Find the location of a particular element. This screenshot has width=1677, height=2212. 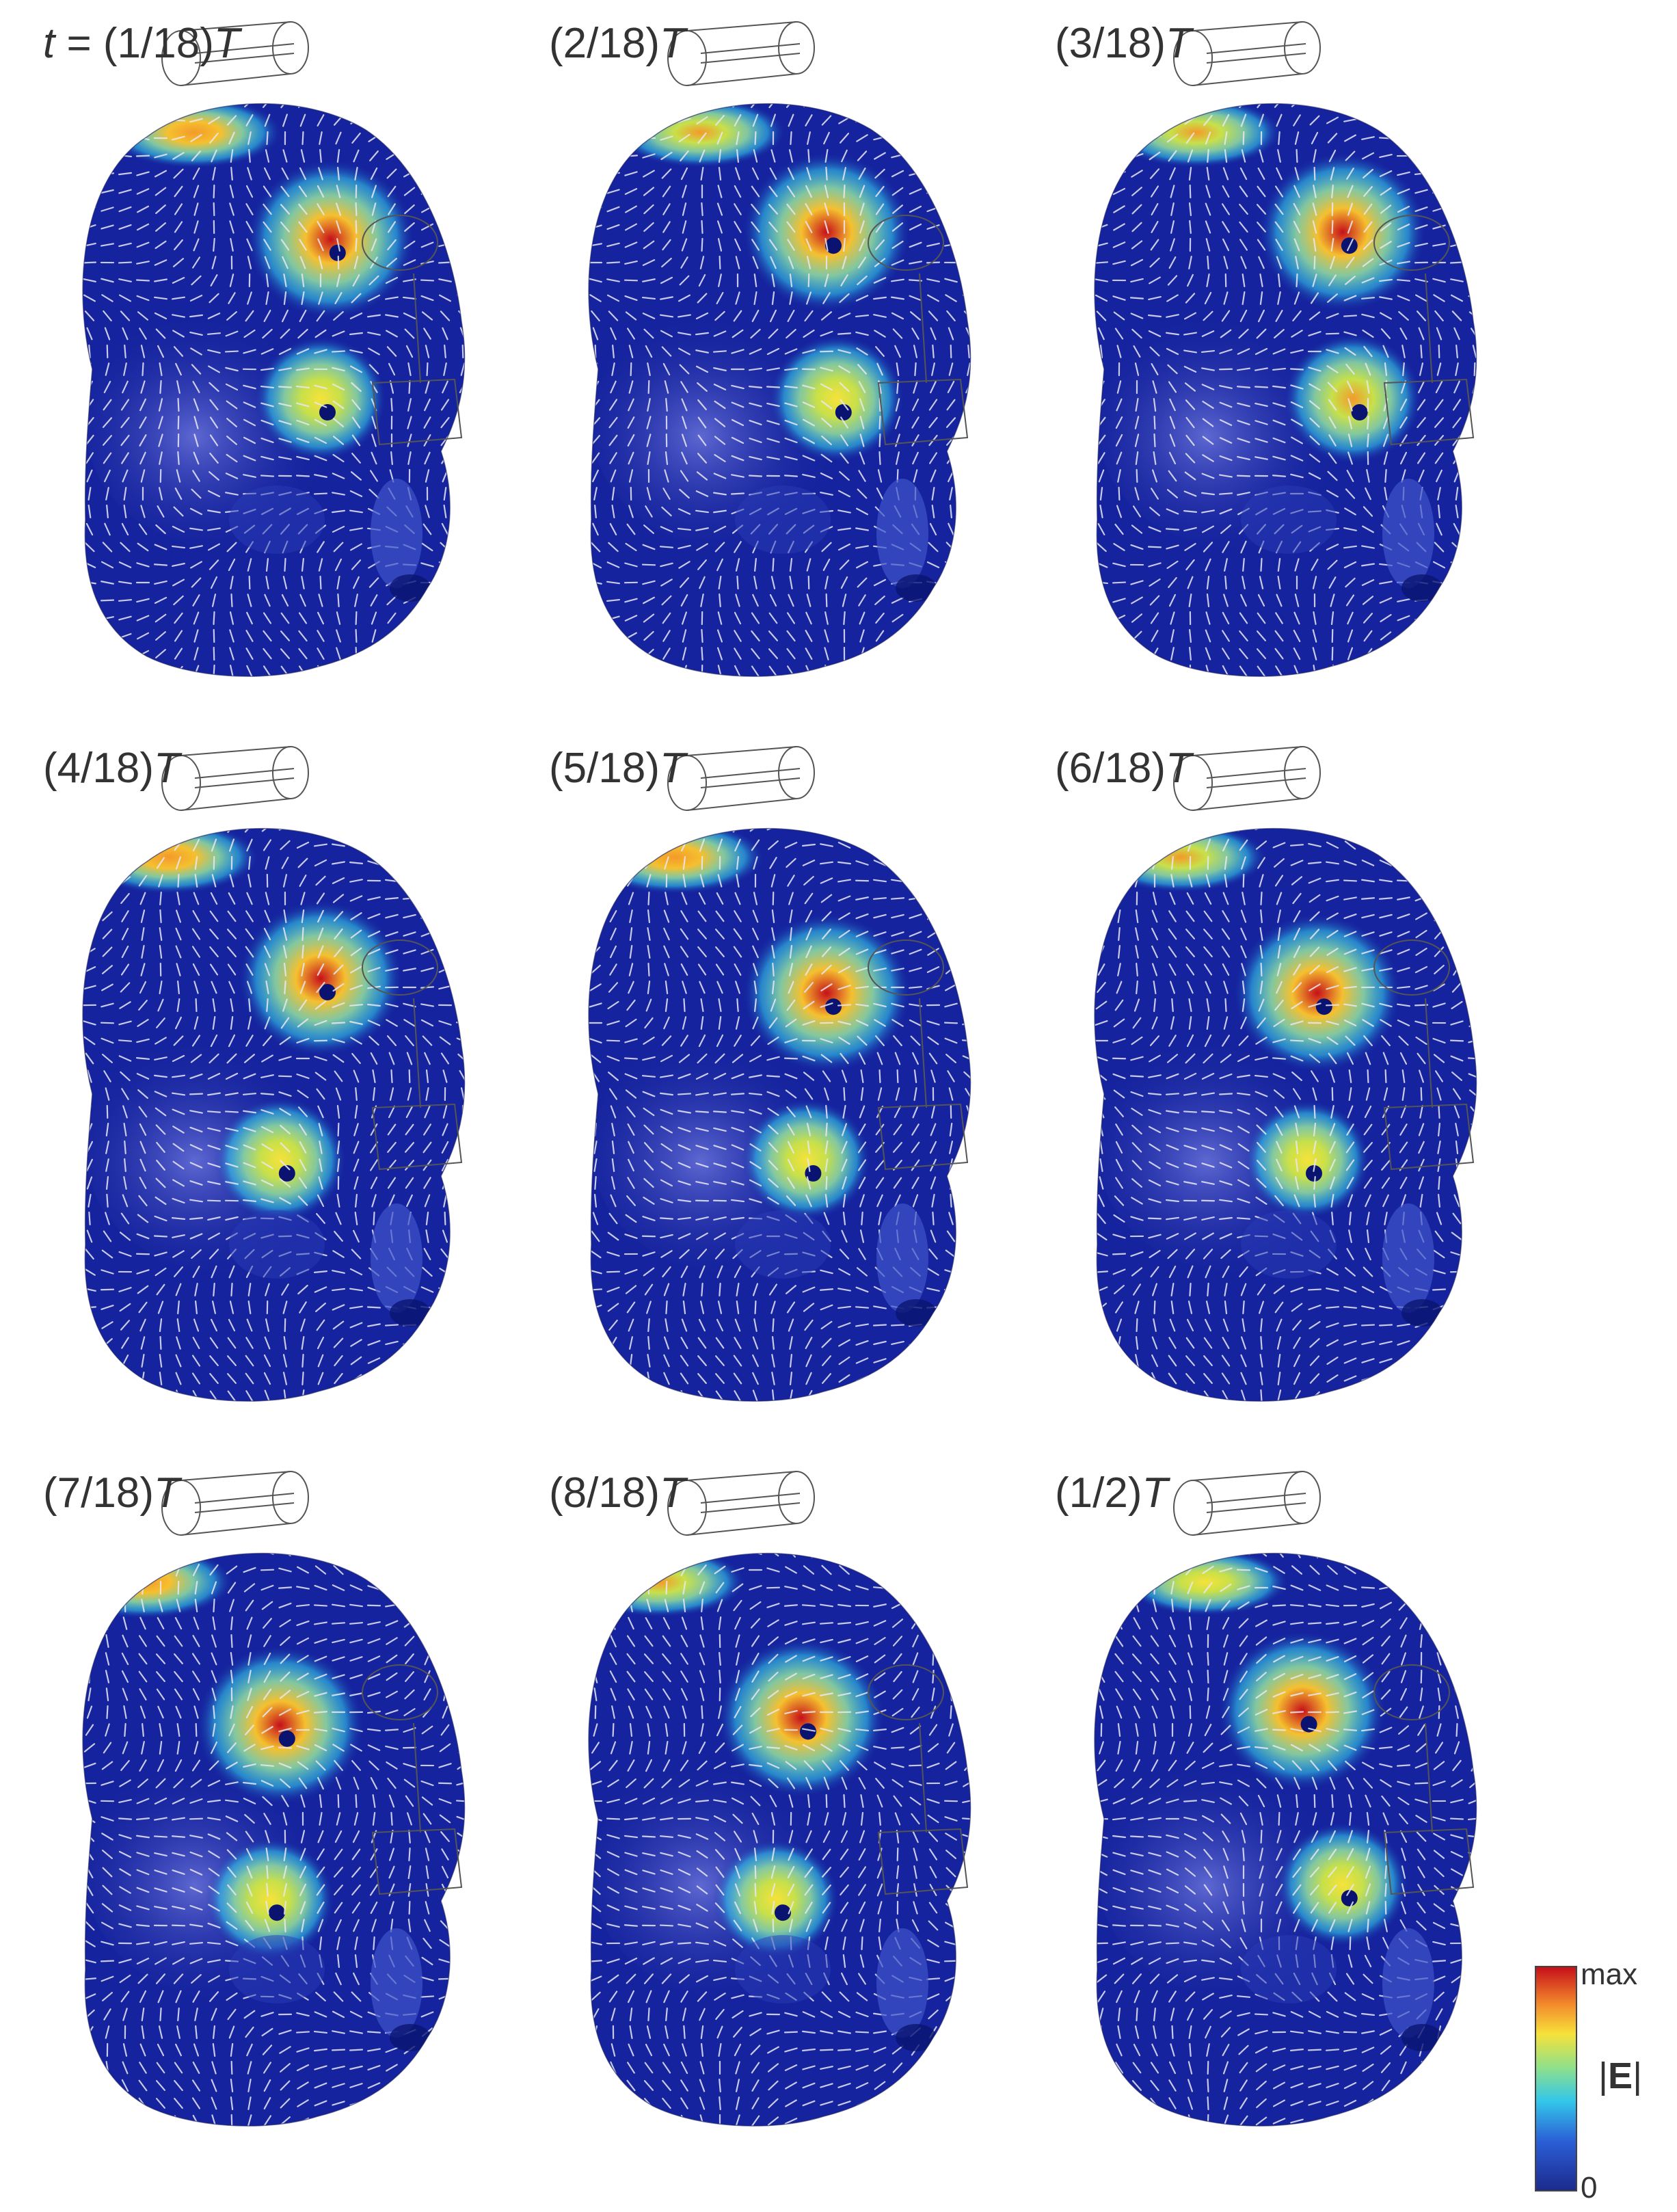

colorbar-quantity-symbol: E is located at coordinates (1621, 2075).